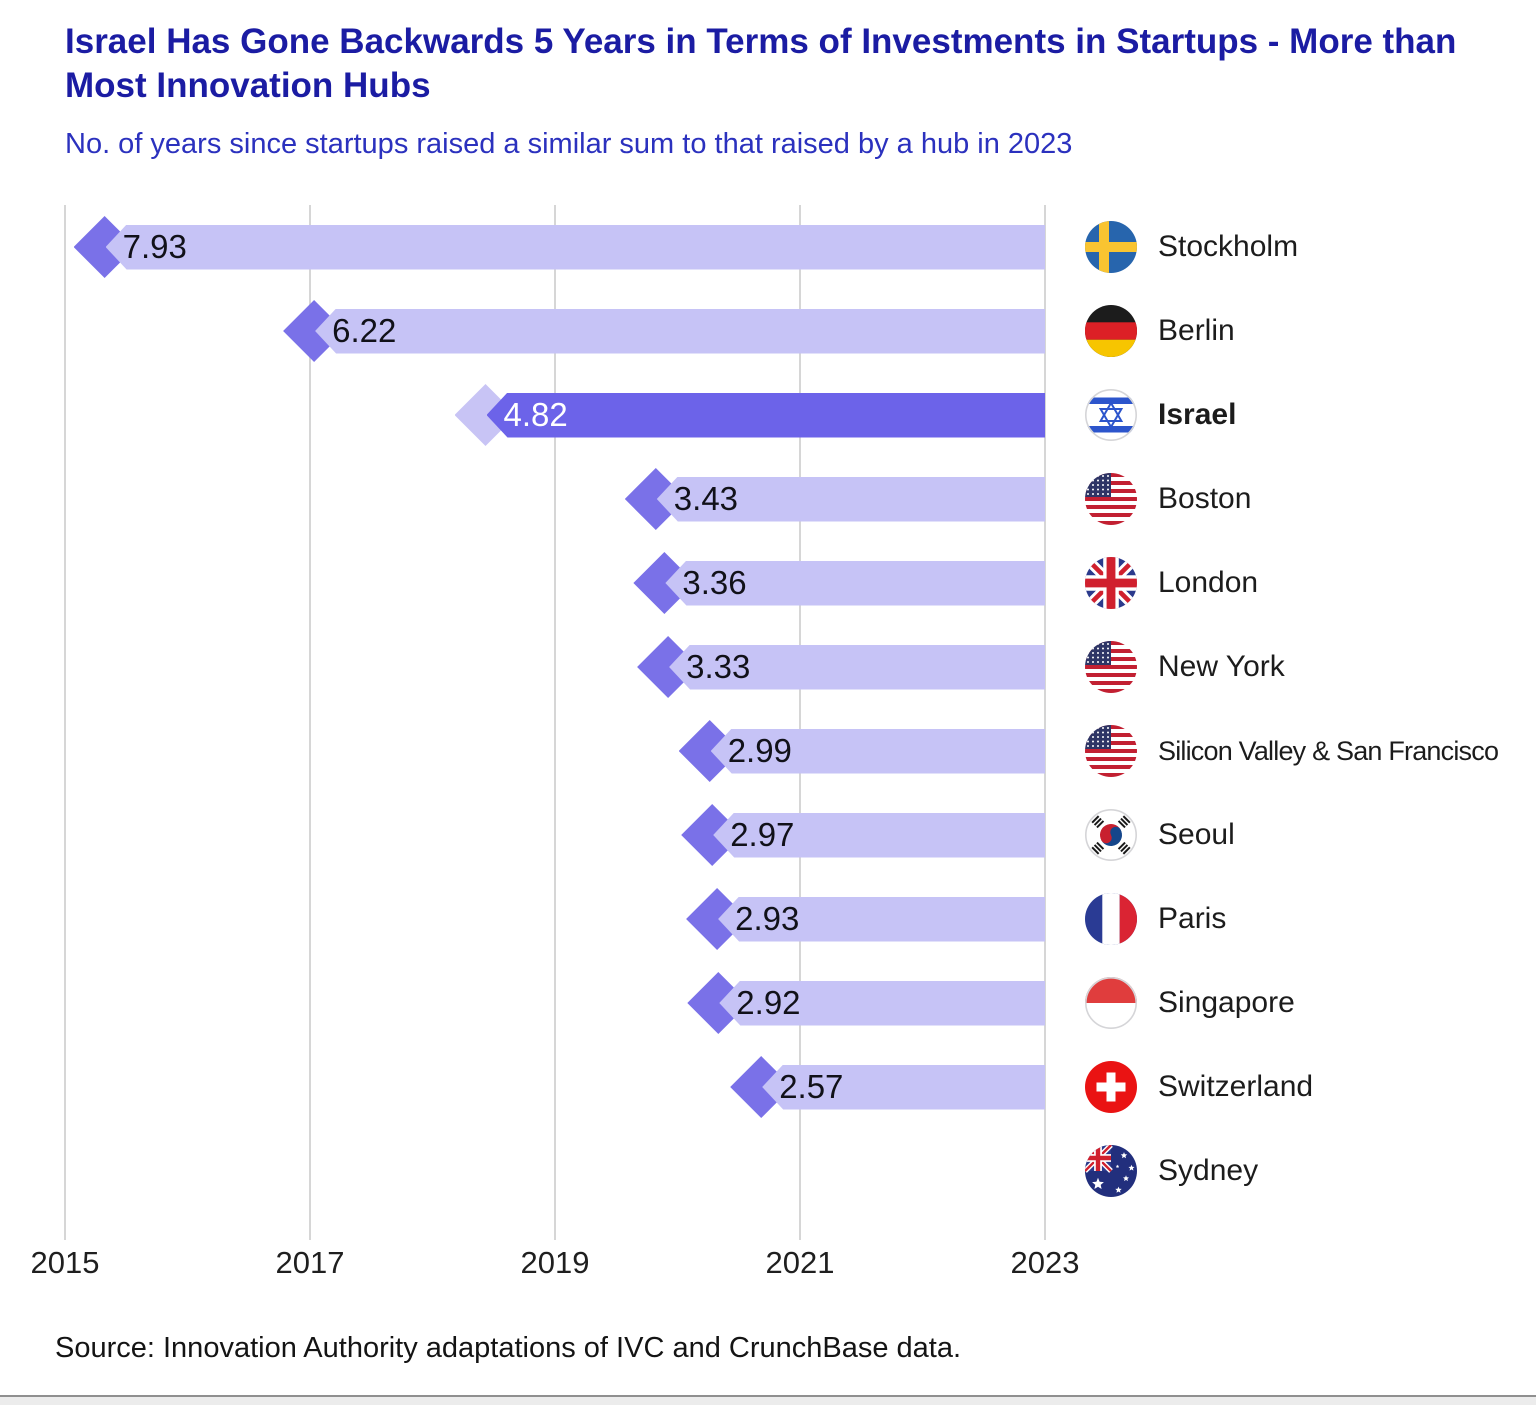  Describe the element at coordinates (310, 1262) in the screenshot. I see `axis-tick-2017: 2017` at that location.